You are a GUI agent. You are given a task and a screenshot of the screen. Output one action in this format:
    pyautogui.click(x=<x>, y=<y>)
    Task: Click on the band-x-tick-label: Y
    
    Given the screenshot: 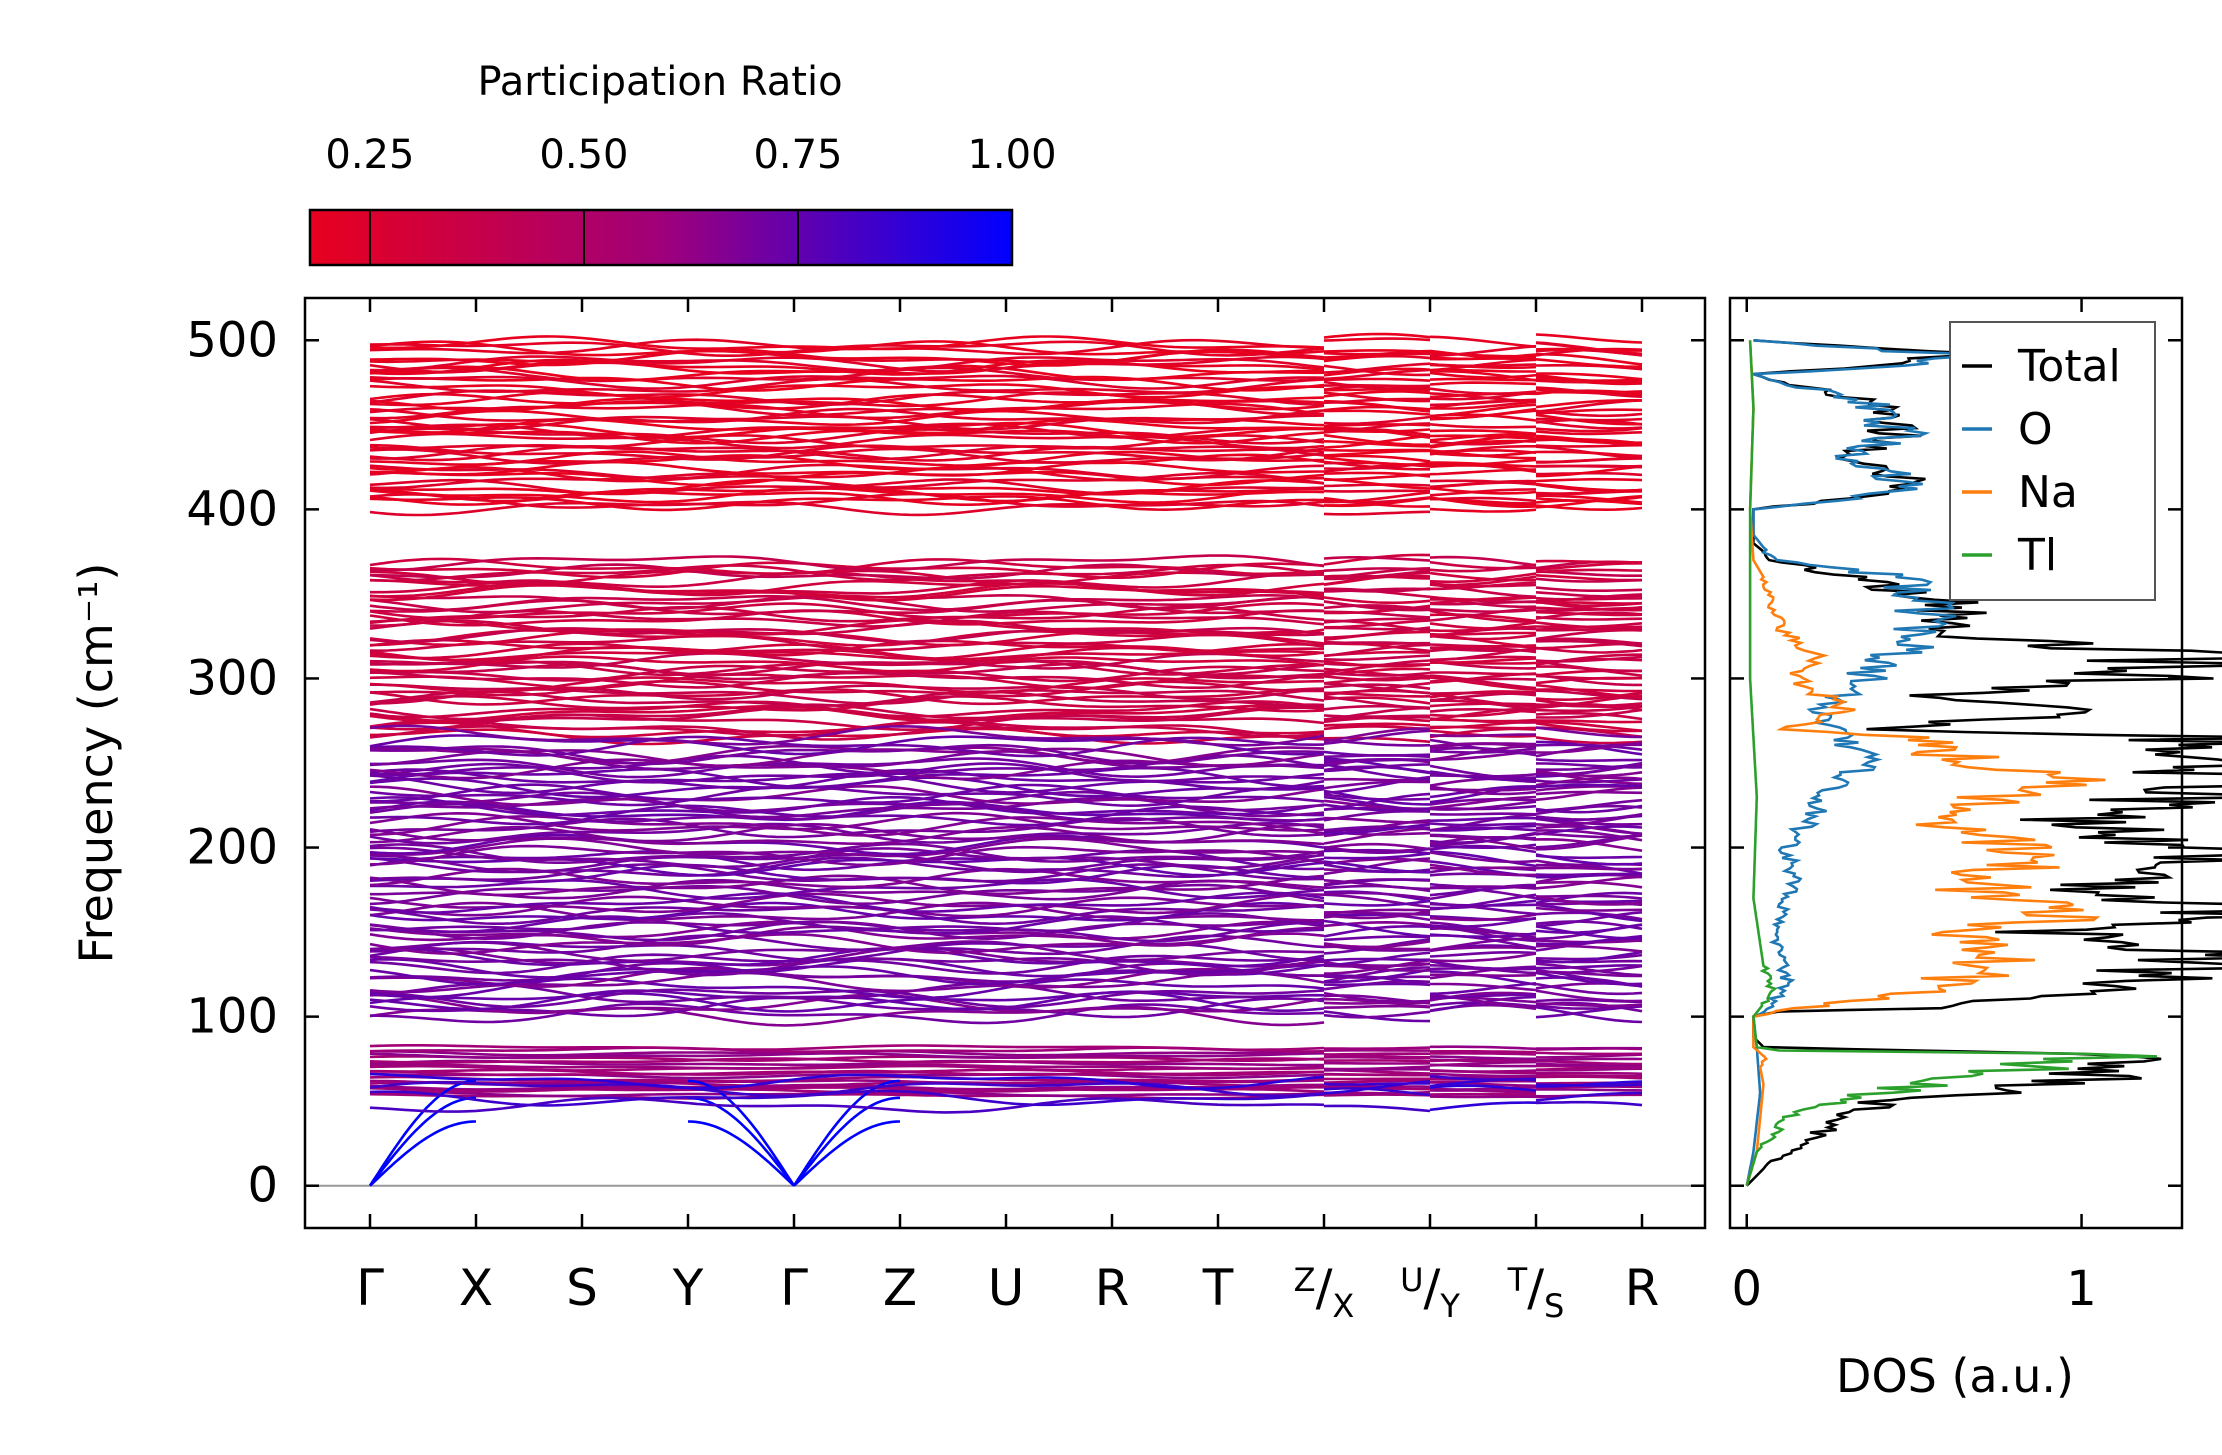 What is the action you would take?
    pyautogui.click(x=688, y=1288)
    